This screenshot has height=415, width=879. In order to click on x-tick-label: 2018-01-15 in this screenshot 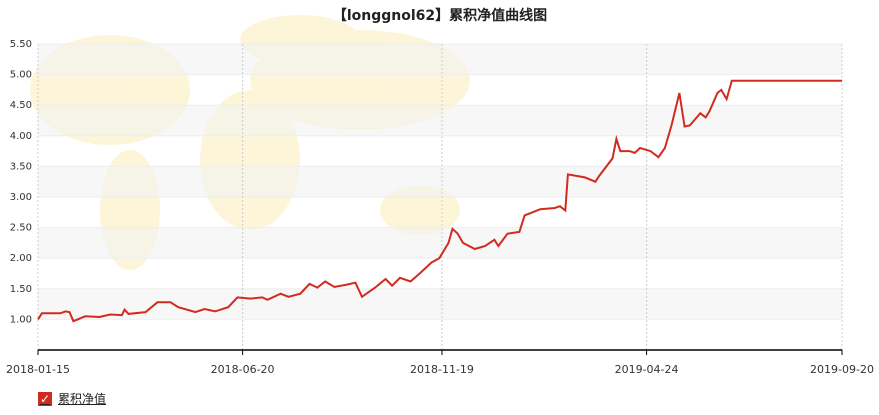, I will do `click(38, 369)`.